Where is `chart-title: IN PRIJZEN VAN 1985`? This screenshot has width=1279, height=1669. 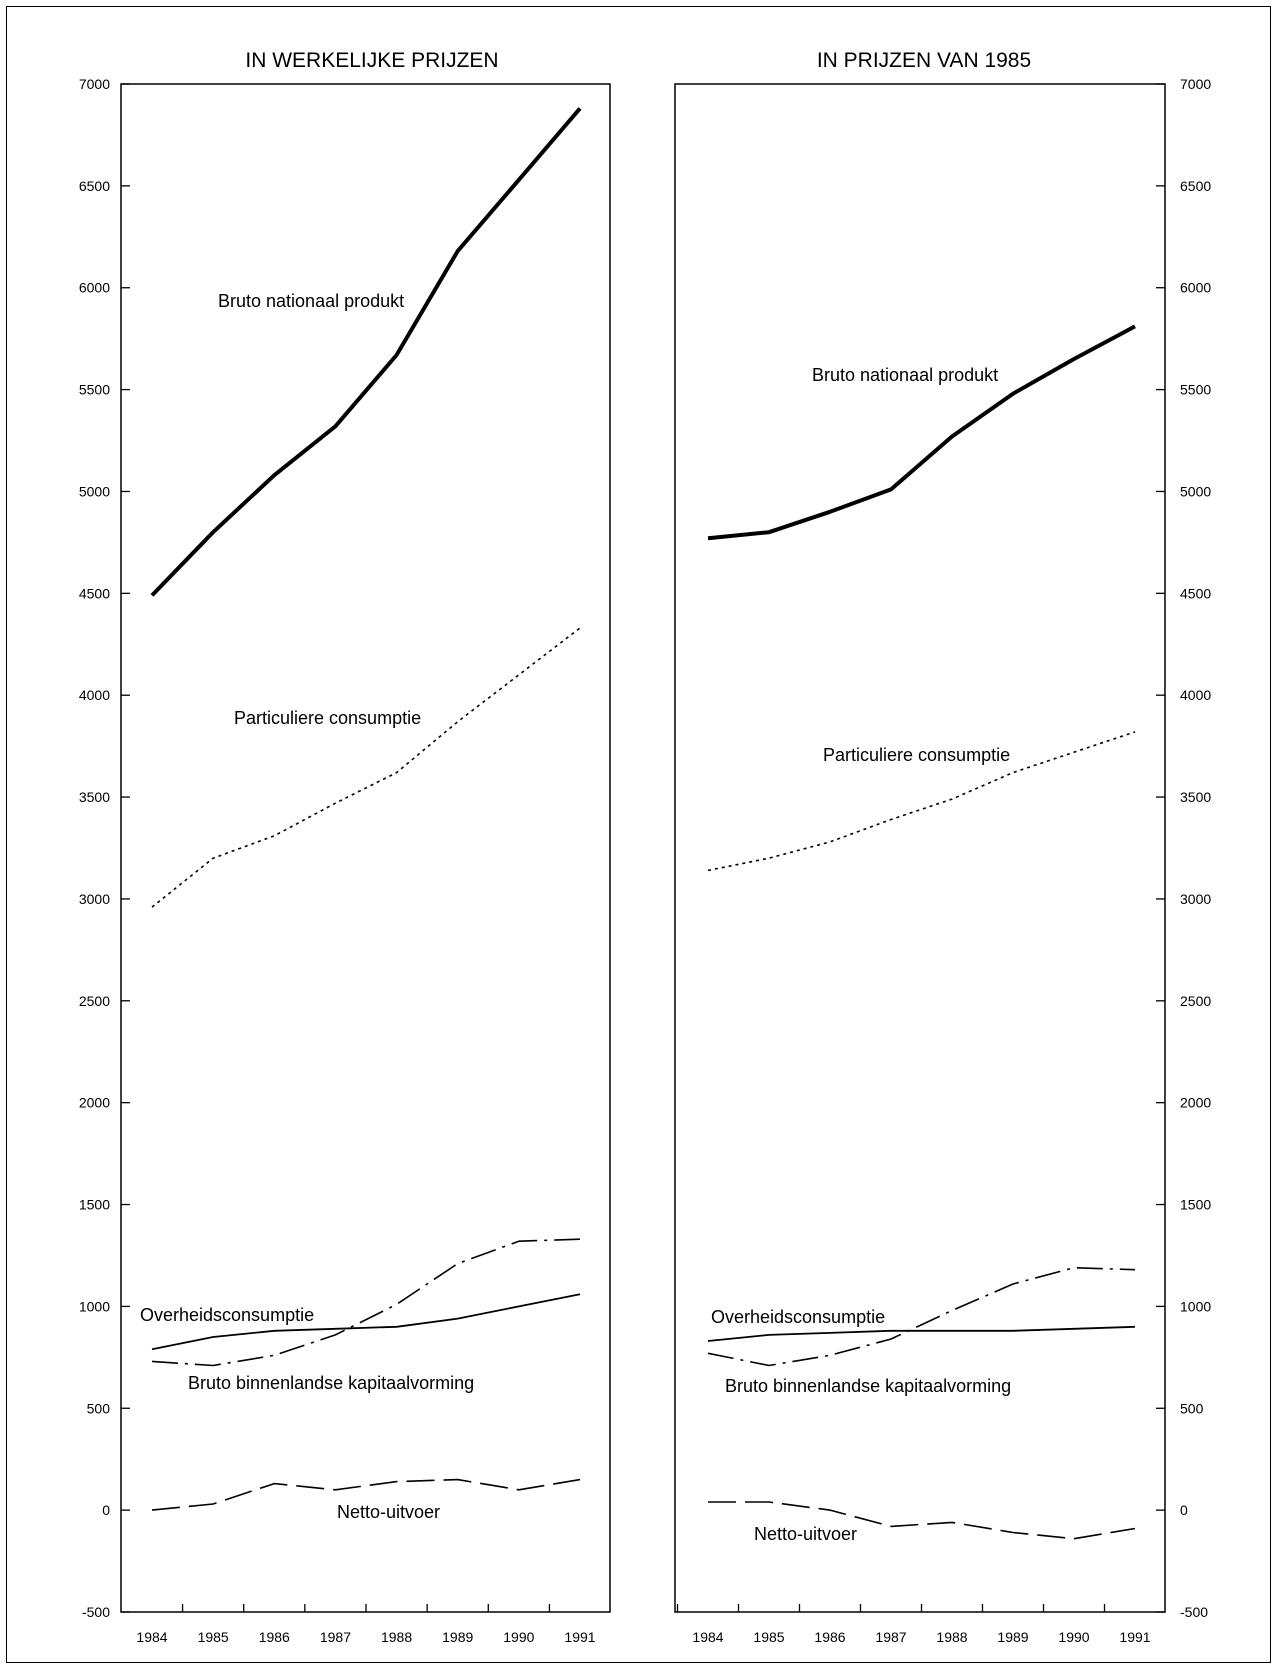
chart-title: IN PRIJZEN VAN 1985 is located at coordinates (924, 60).